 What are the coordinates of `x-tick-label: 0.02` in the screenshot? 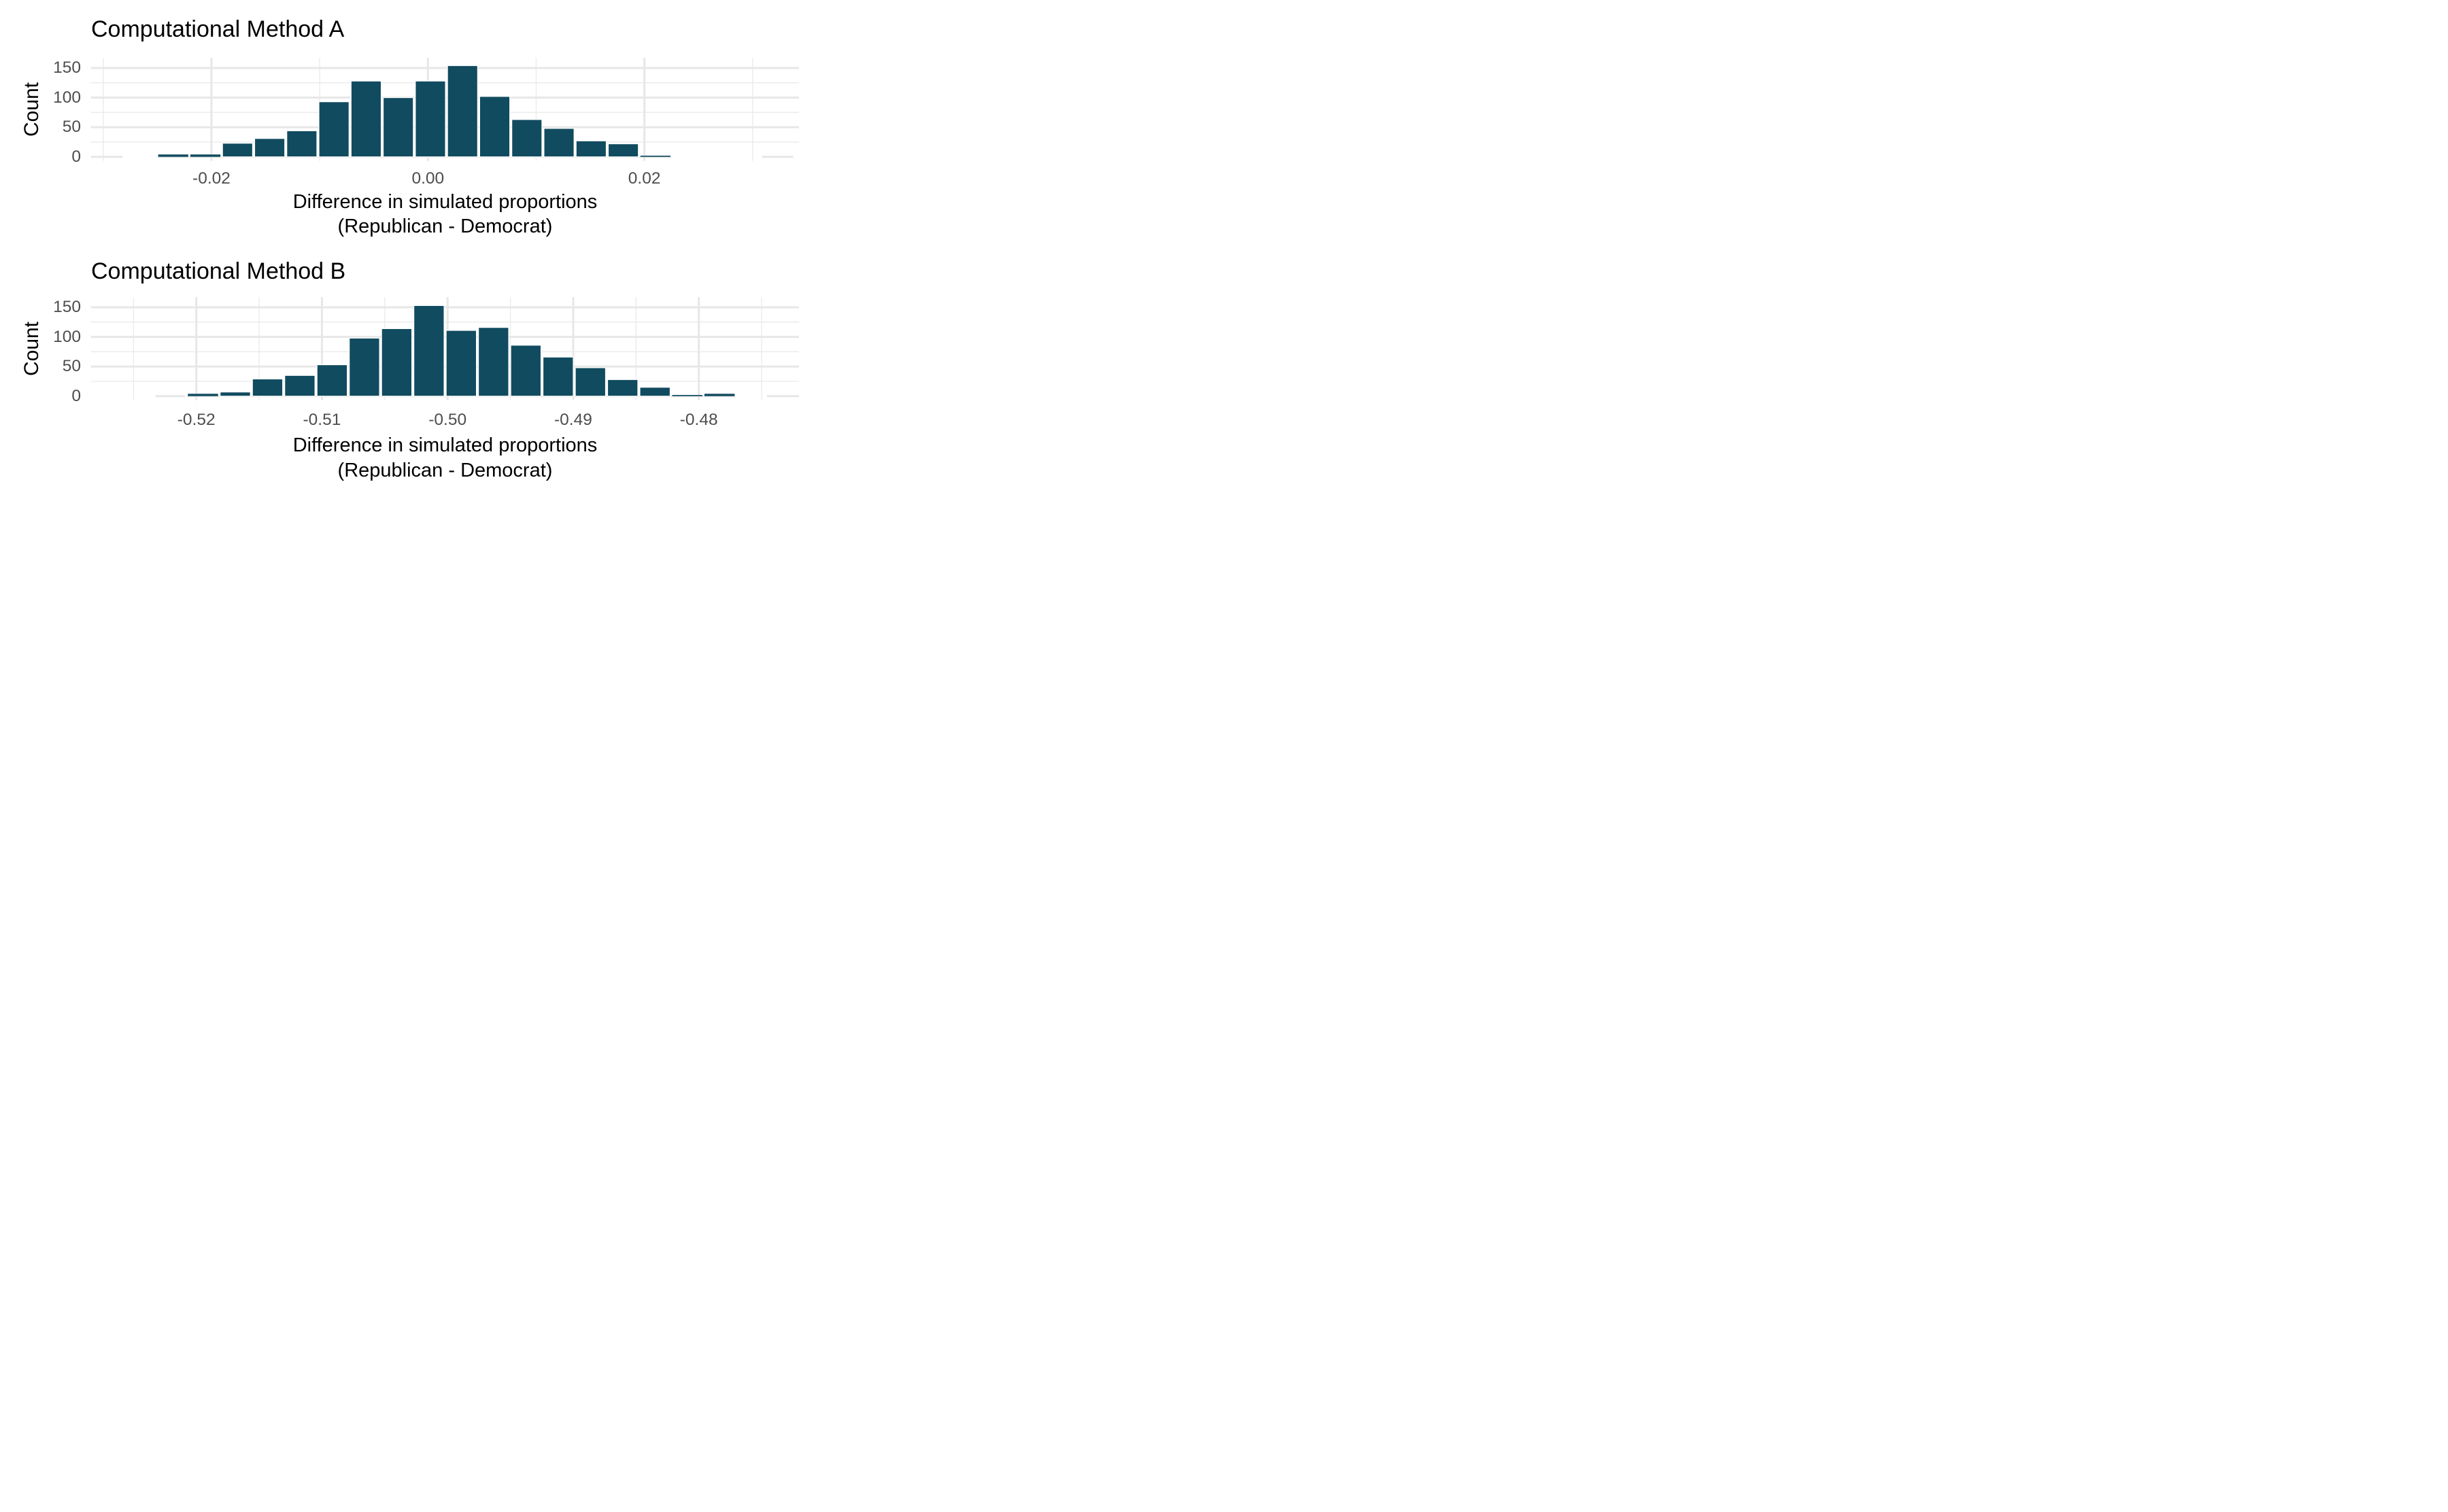 It's located at (645, 178).